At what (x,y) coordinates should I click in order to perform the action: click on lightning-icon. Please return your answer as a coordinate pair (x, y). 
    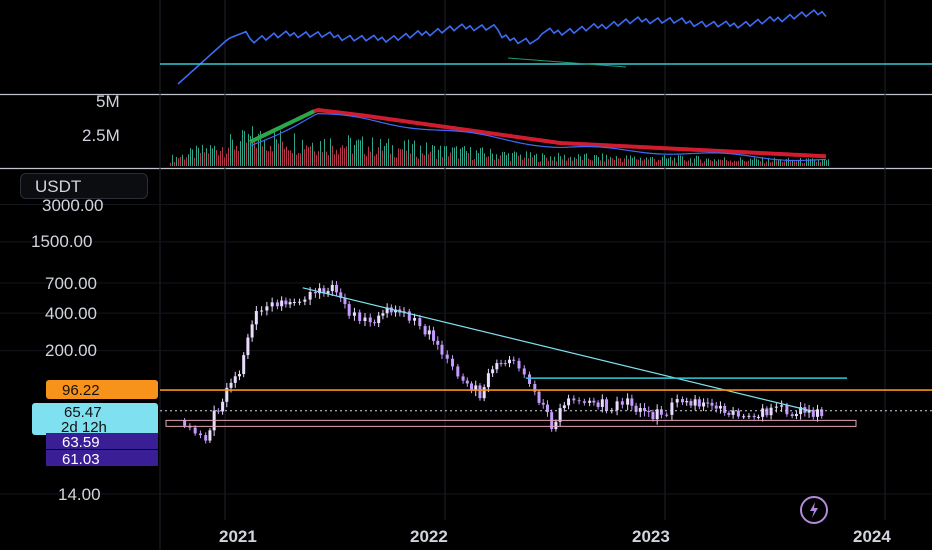
    Looking at the image, I should click on (814, 510).